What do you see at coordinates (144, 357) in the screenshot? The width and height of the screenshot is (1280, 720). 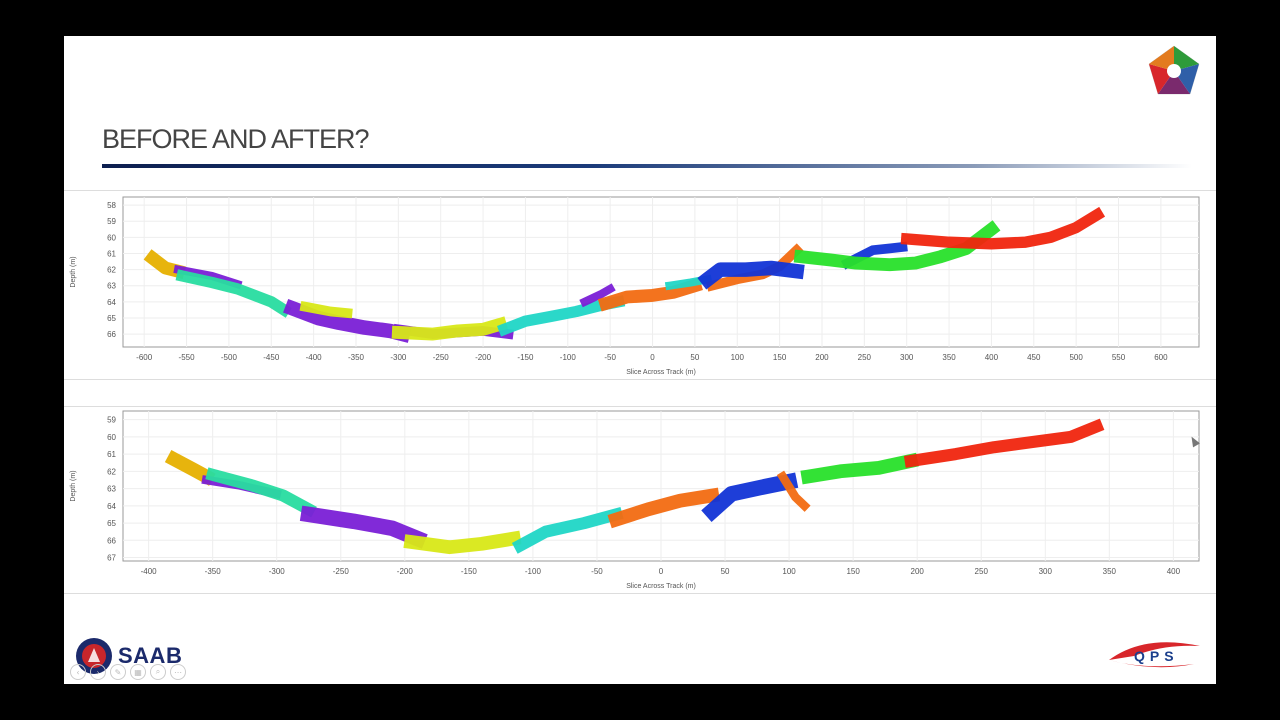 I see `x-tick-label: -600` at bounding box center [144, 357].